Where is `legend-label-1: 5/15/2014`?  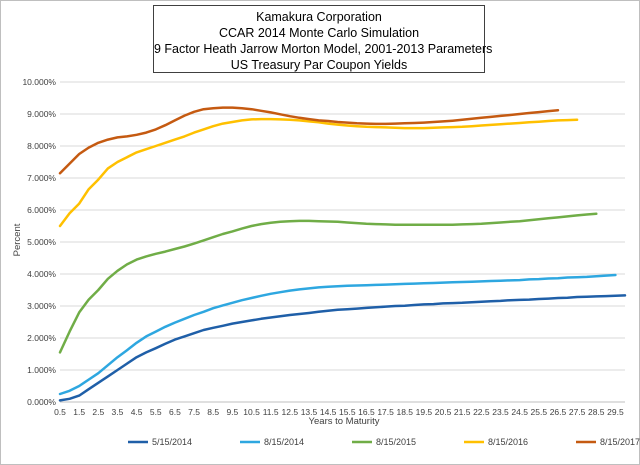 legend-label-1: 5/15/2014 is located at coordinates (172, 442).